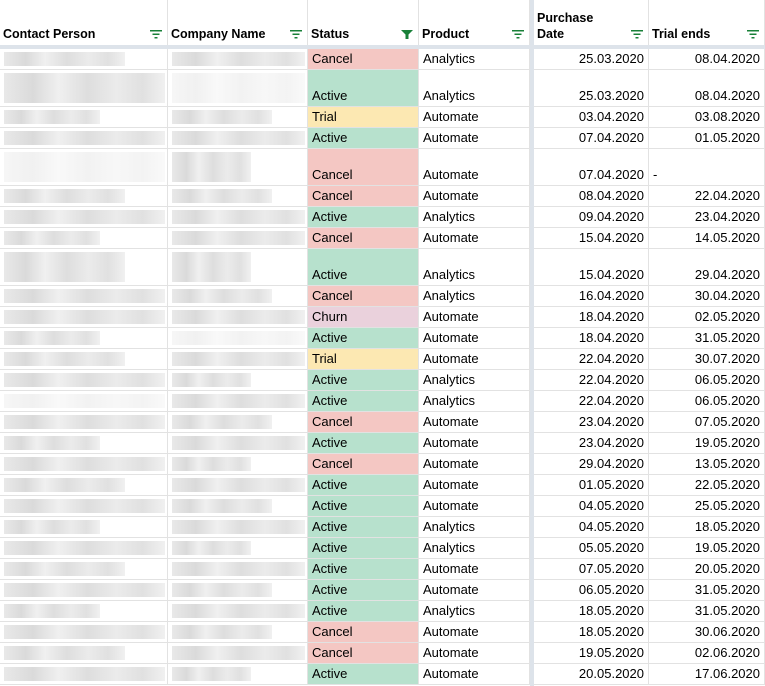 The image size is (765, 686). What do you see at coordinates (707, 167) in the screenshot?
I see `trial-ends-cell: -` at bounding box center [707, 167].